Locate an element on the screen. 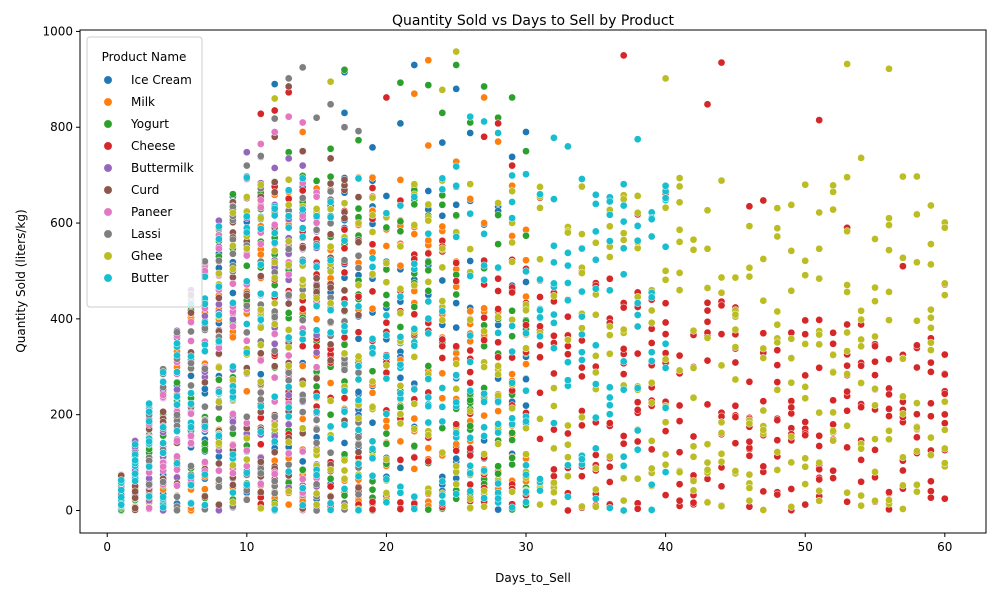  y-axis: 0 200 400 600 800 1000 is located at coordinates (61, 270).